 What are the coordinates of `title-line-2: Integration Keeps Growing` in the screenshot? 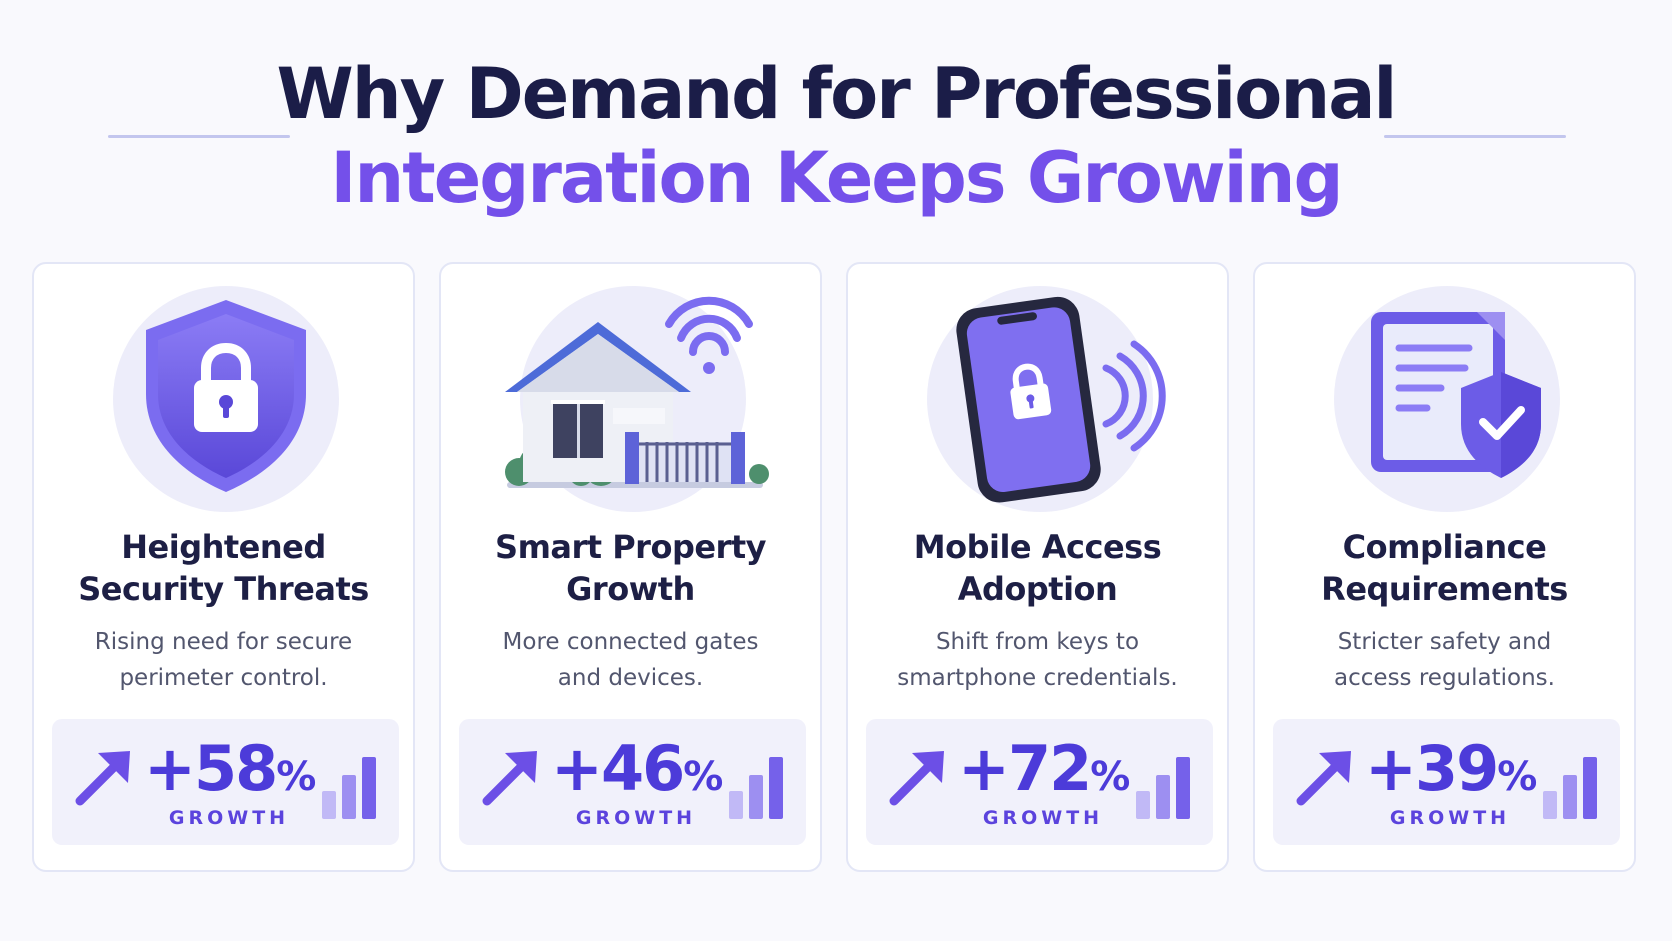 It's located at (836, 178).